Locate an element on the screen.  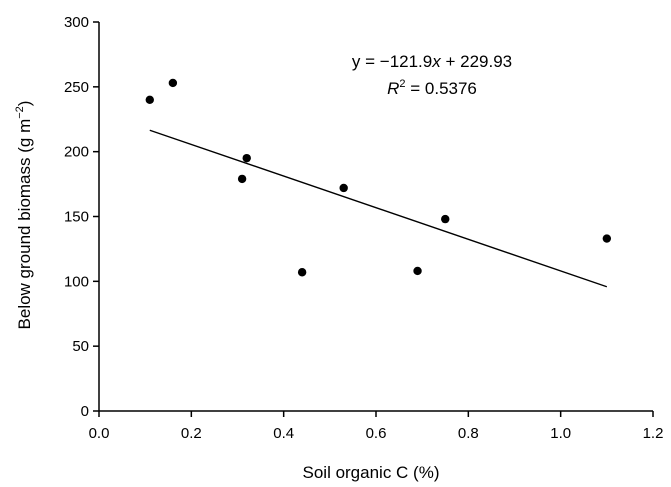
x-tick-label: 0.8 is located at coordinates (468, 433).